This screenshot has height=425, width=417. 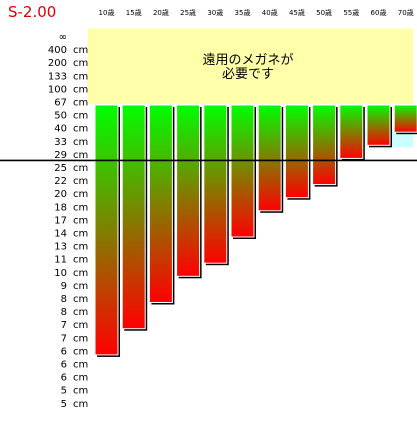 What do you see at coordinates (60, 181) in the screenshot?
I see `y-tick-label: 22` at bounding box center [60, 181].